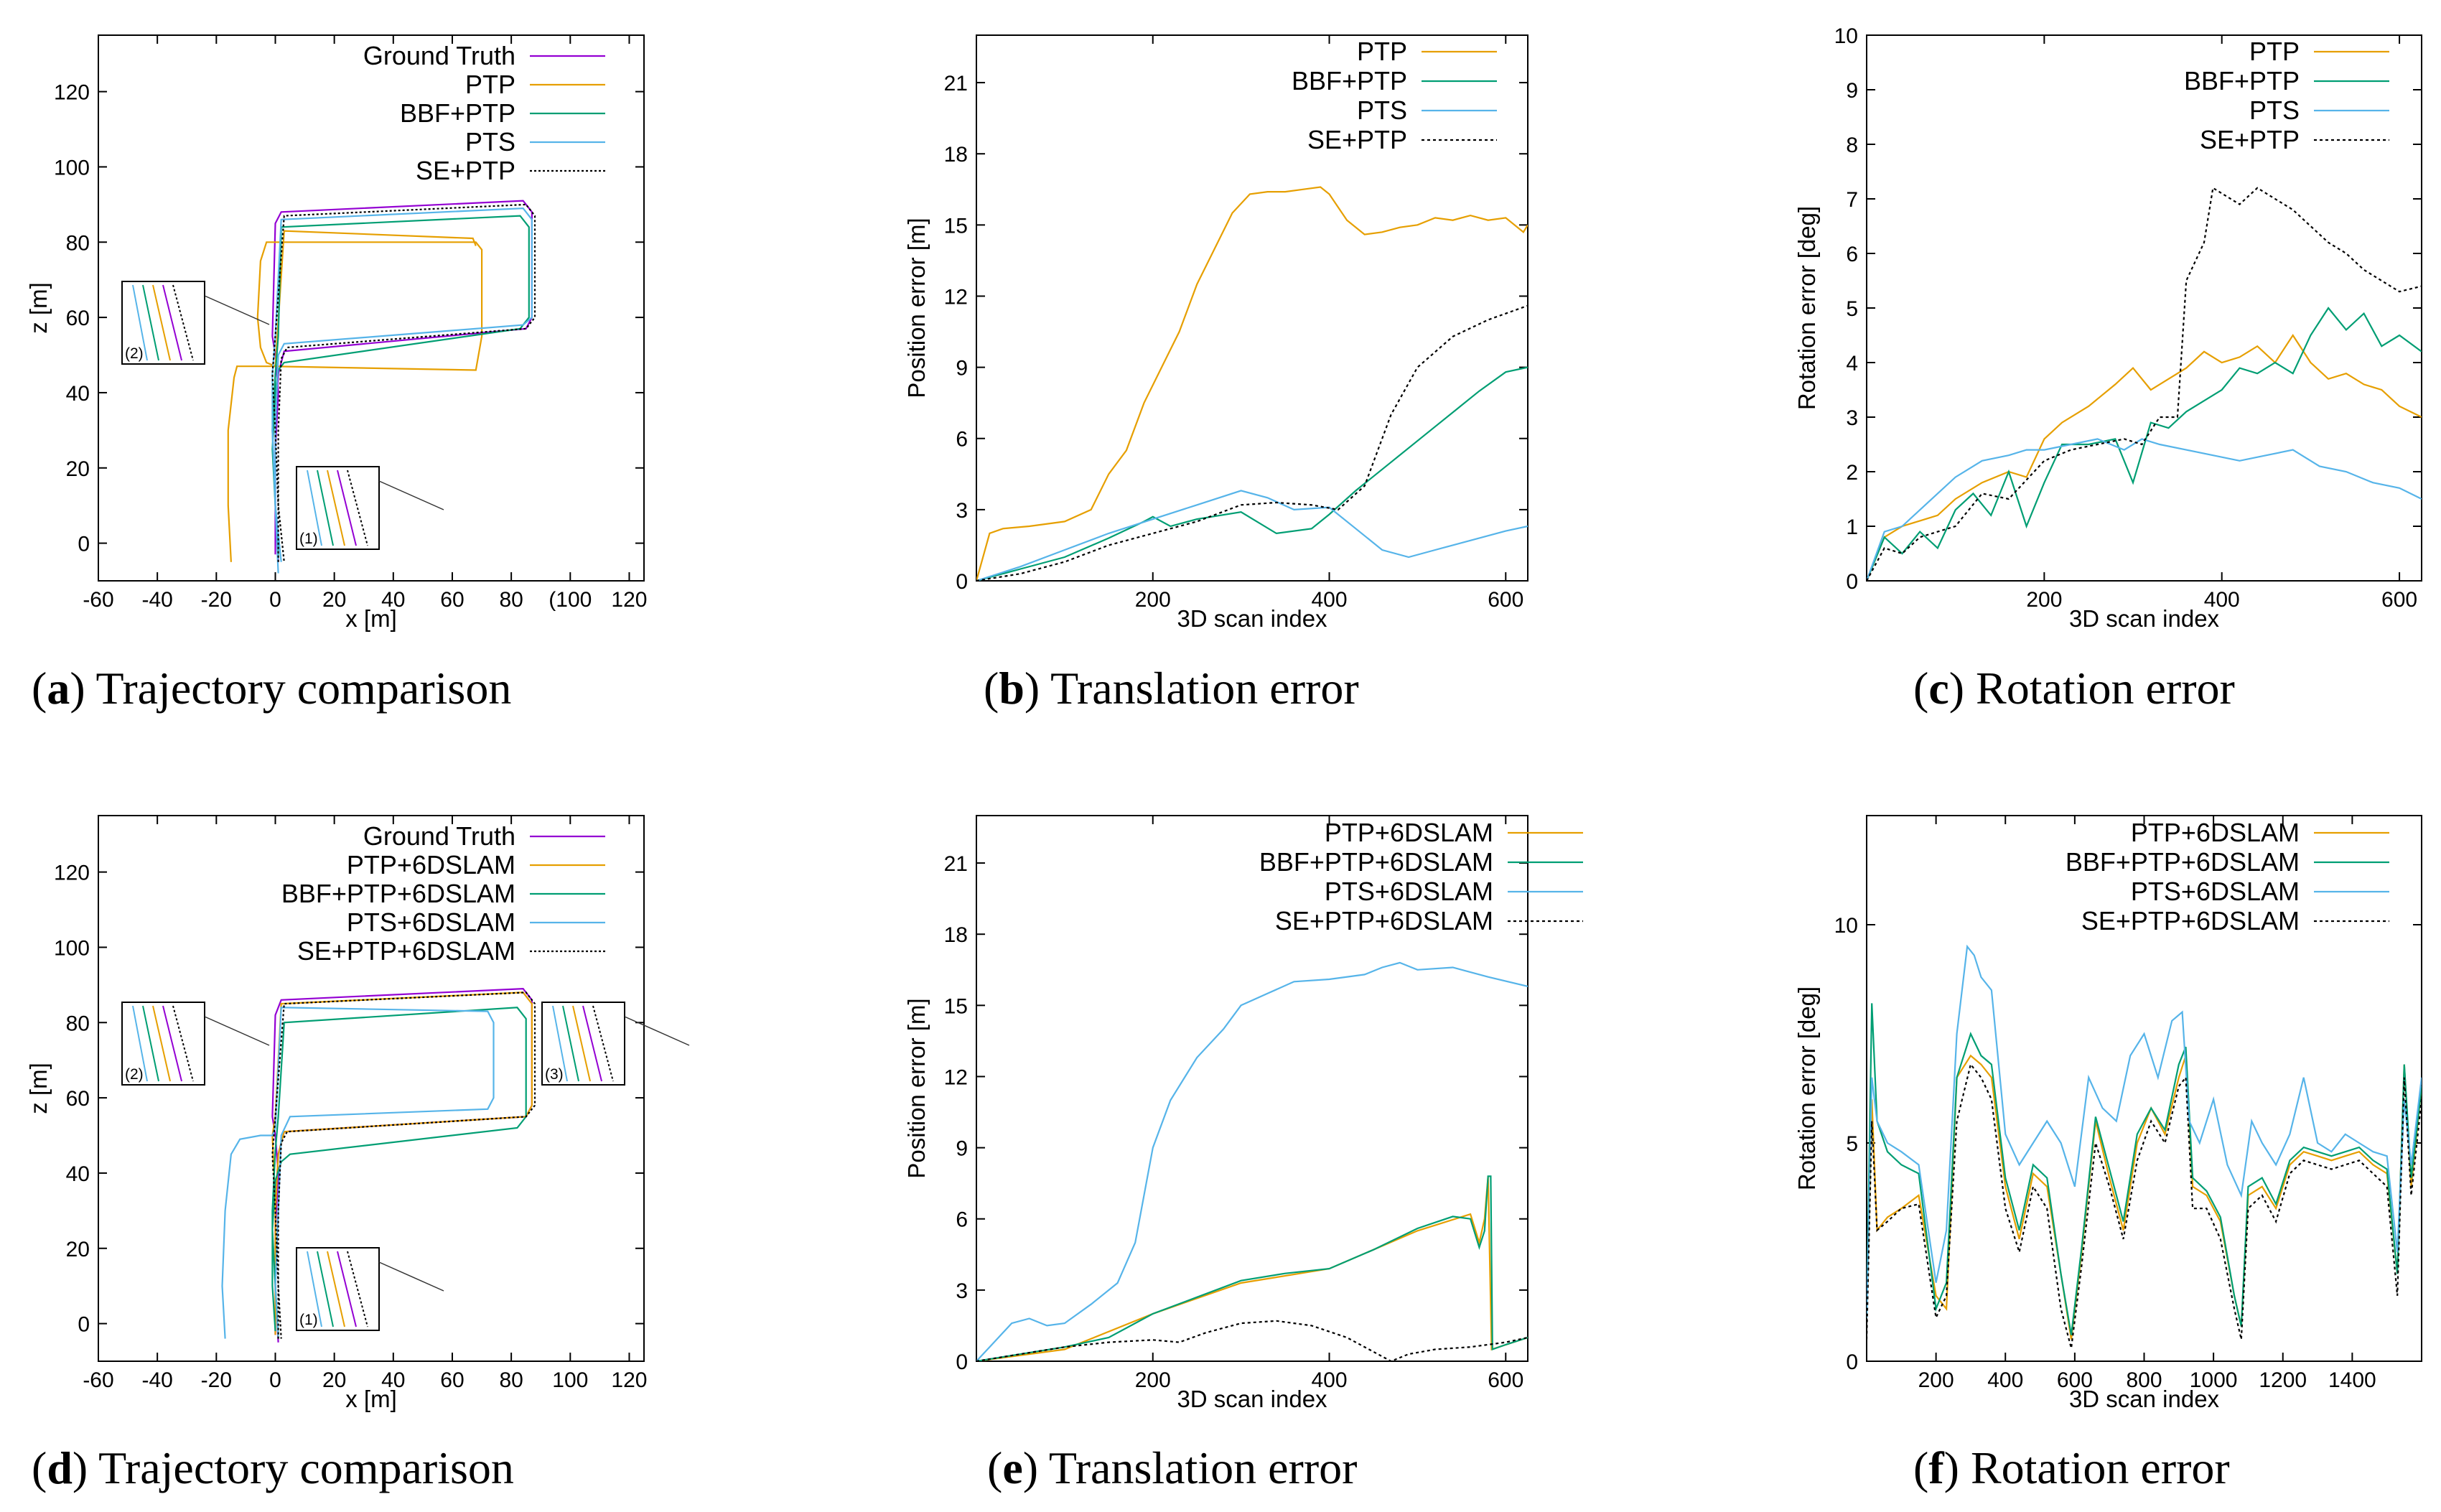 This screenshot has width=2441, height=1512. I want to click on y-tick-label: 8, so click(1852, 145).